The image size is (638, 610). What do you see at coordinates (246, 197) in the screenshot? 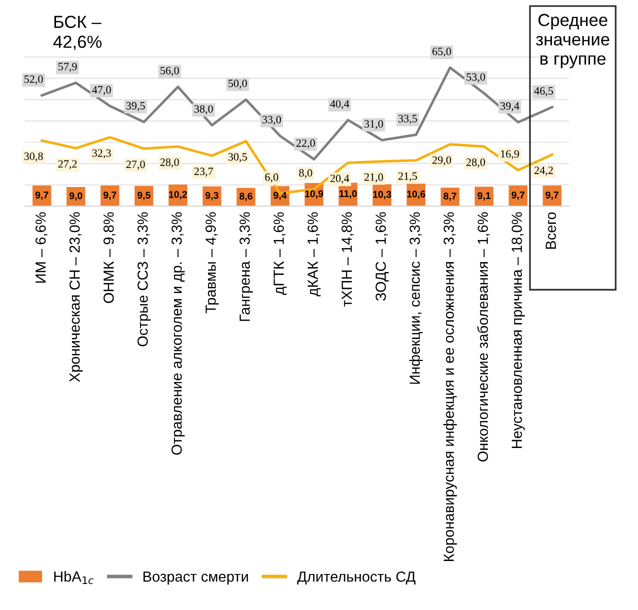
I see `data-label: 8,6` at bounding box center [246, 197].